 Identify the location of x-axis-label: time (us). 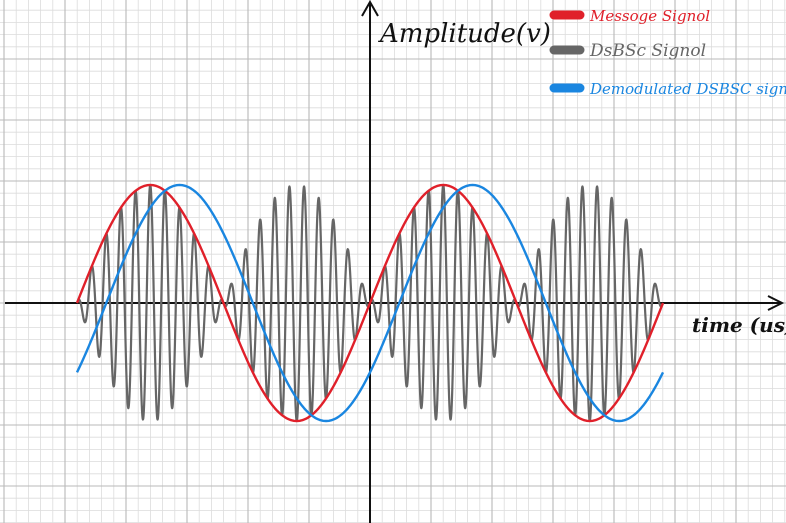
(739, 325).